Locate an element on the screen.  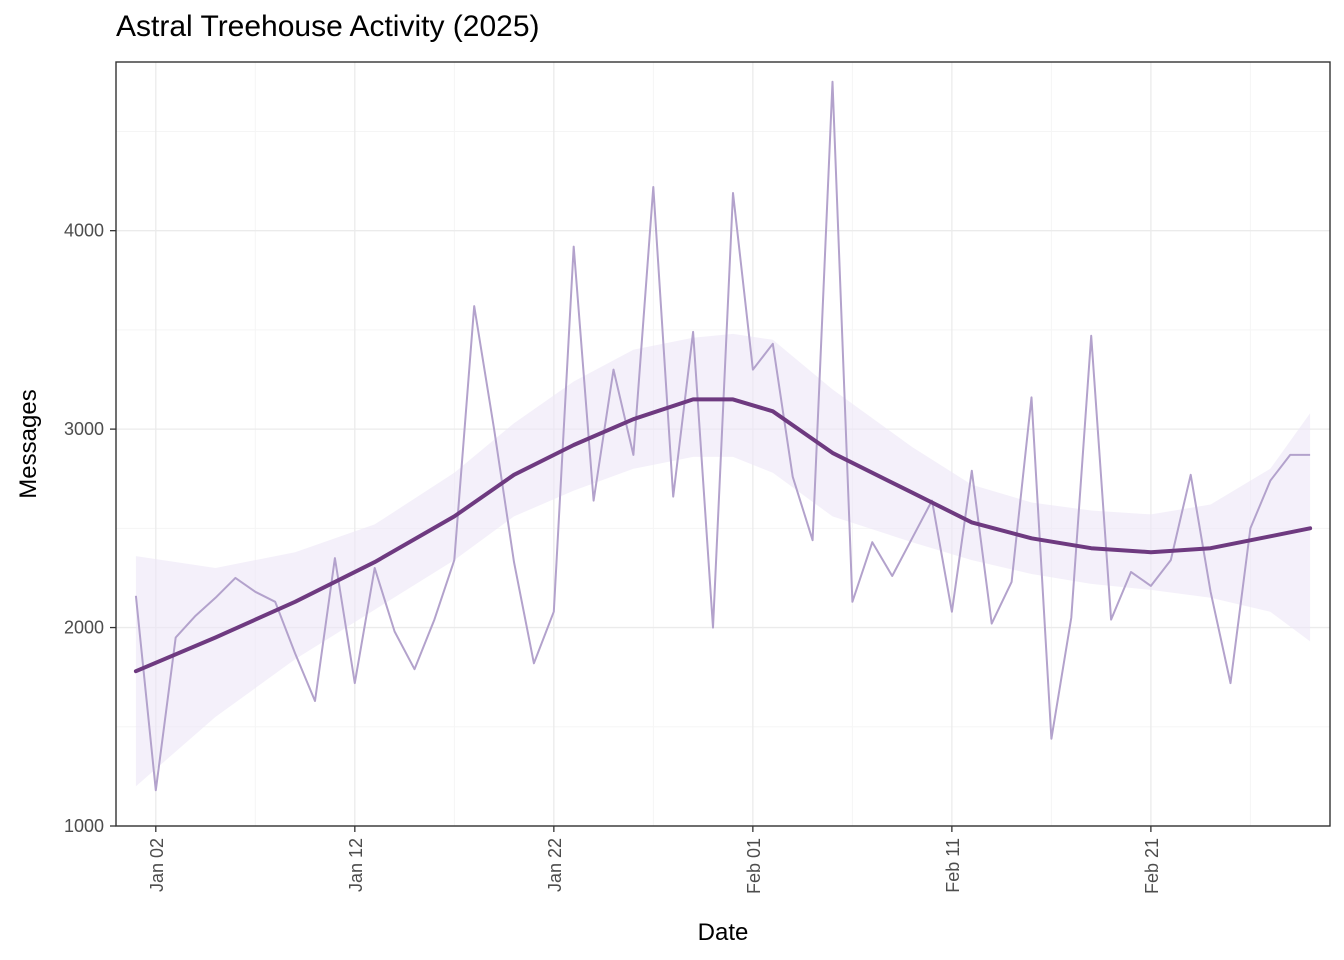
x-tick-label: Jan 02 is located at coordinates (157, 865).